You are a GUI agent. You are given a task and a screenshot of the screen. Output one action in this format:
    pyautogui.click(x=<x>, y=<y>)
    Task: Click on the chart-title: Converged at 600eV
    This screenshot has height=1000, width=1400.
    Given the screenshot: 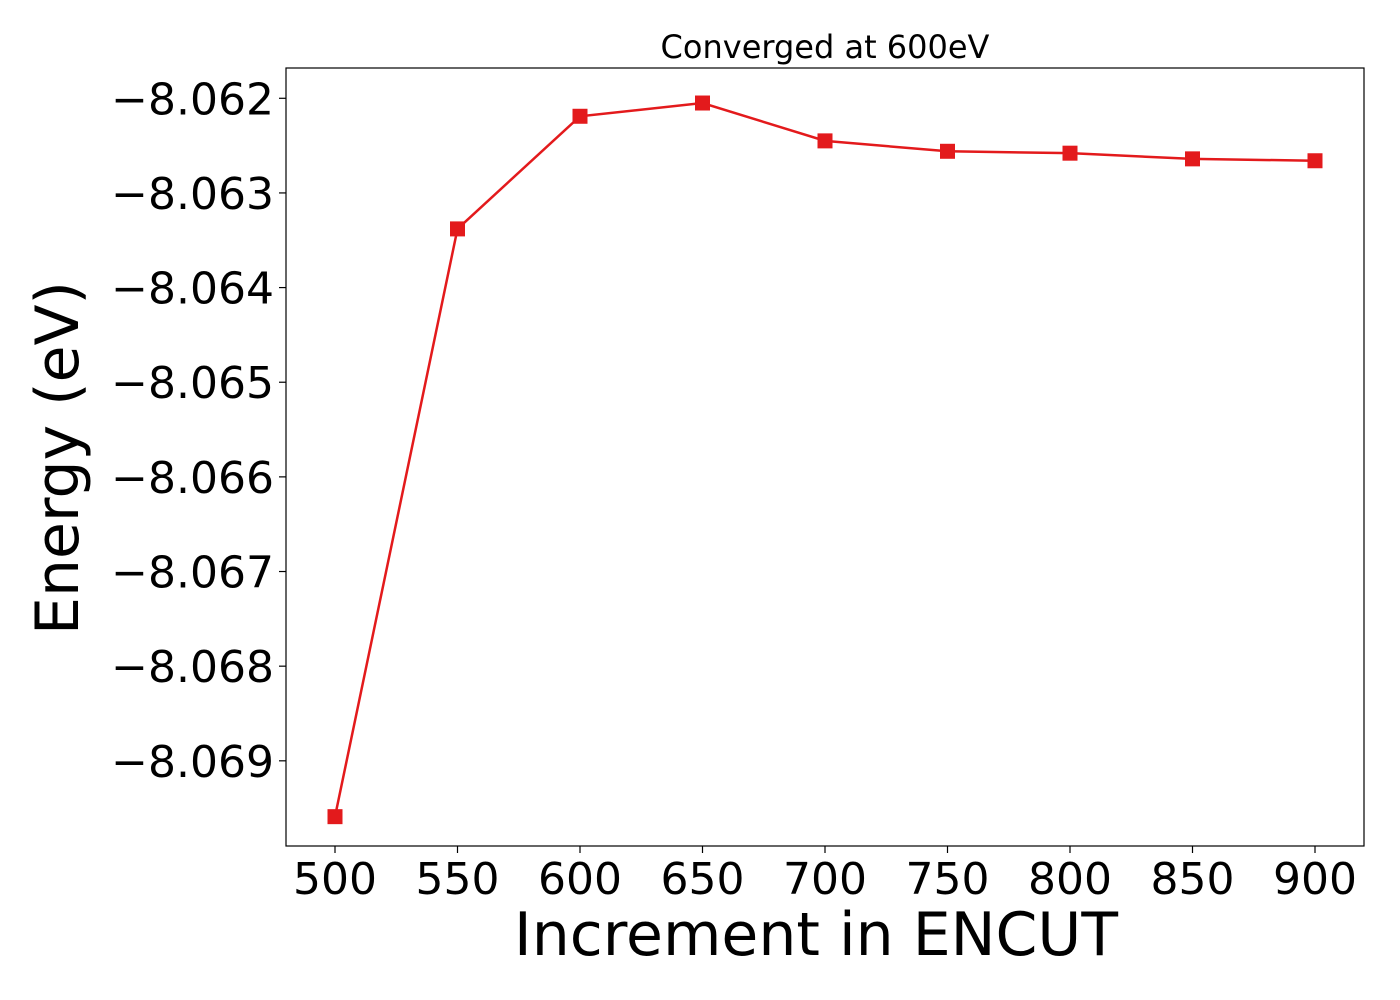 What is the action you would take?
    pyautogui.click(x=825, y=47)
    